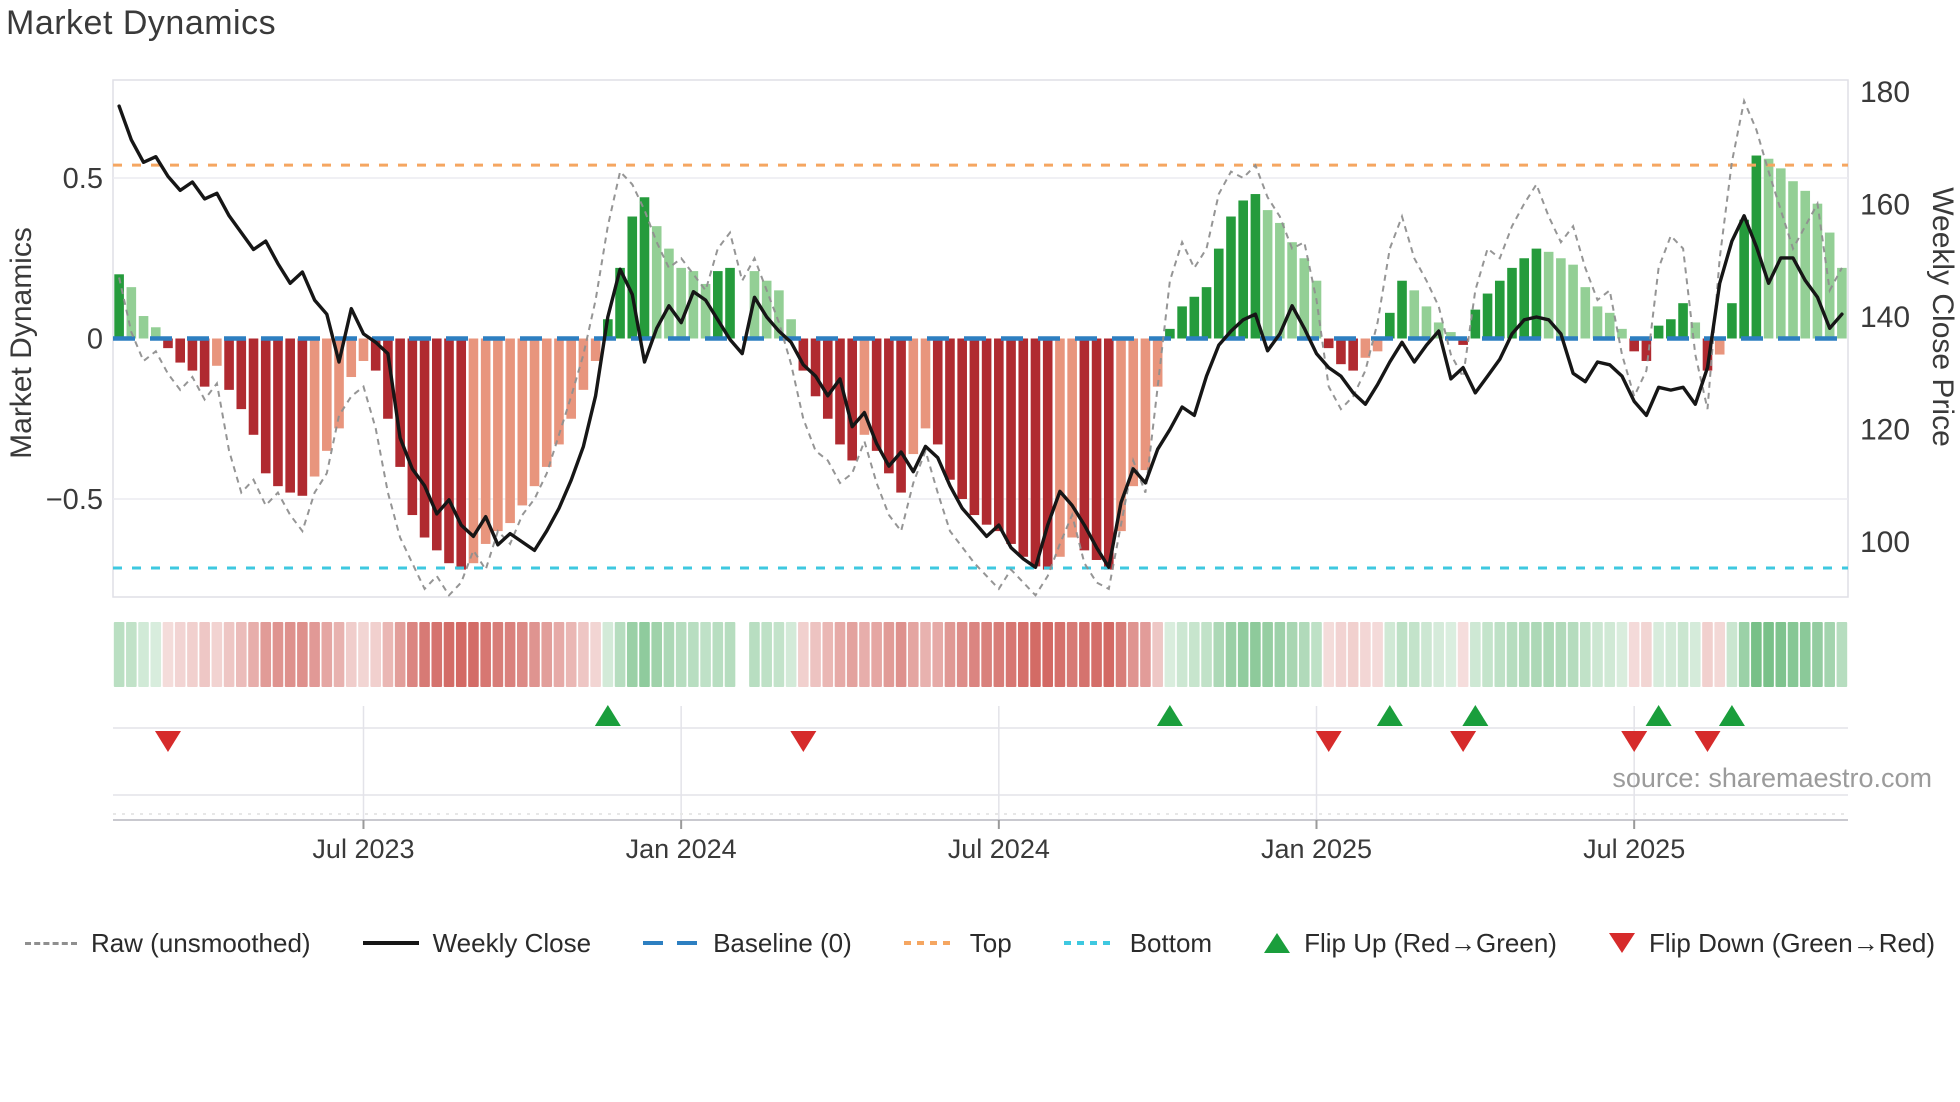 This screenshot has width=1960, height=1102. Describe the element at coordinates (1772, 778) in the screenshot. I see `source-attribution: source: sharemaestro.com` at that location.